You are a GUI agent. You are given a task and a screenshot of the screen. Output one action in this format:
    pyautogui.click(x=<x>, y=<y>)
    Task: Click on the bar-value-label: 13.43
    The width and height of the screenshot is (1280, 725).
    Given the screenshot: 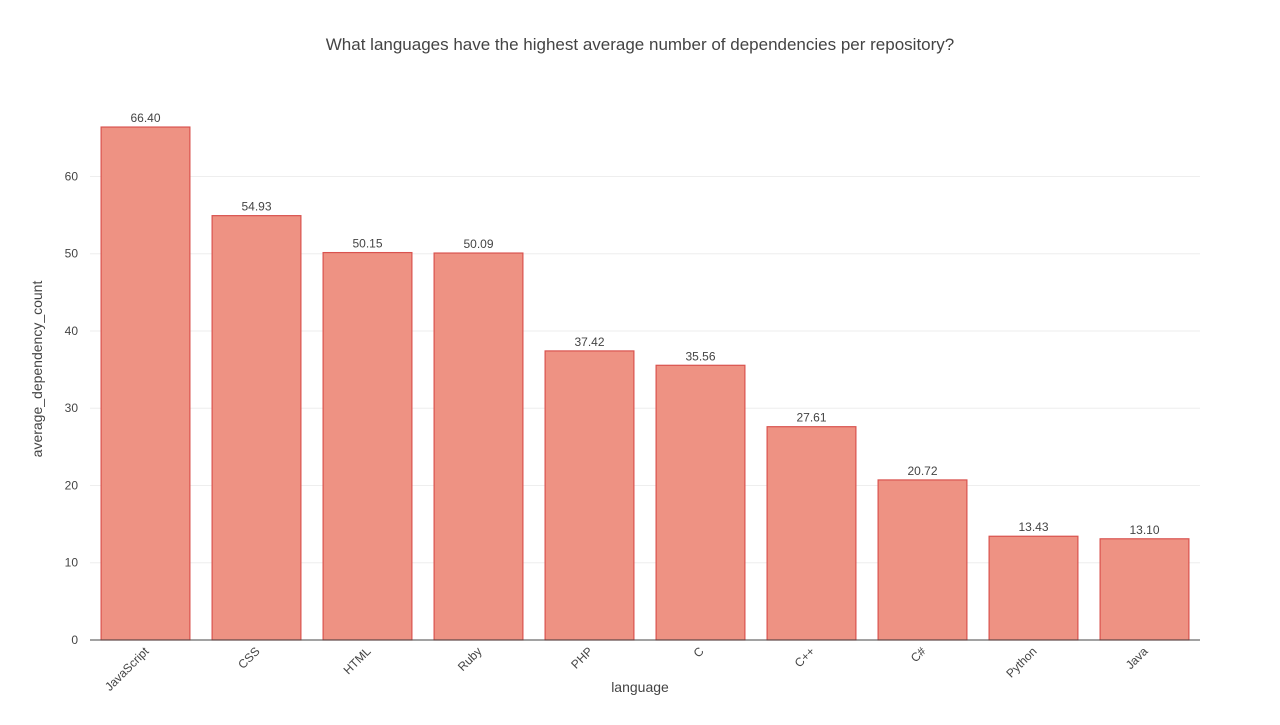 What is the action you would take?
    pyautogui.click(x=1033, y=527)
    